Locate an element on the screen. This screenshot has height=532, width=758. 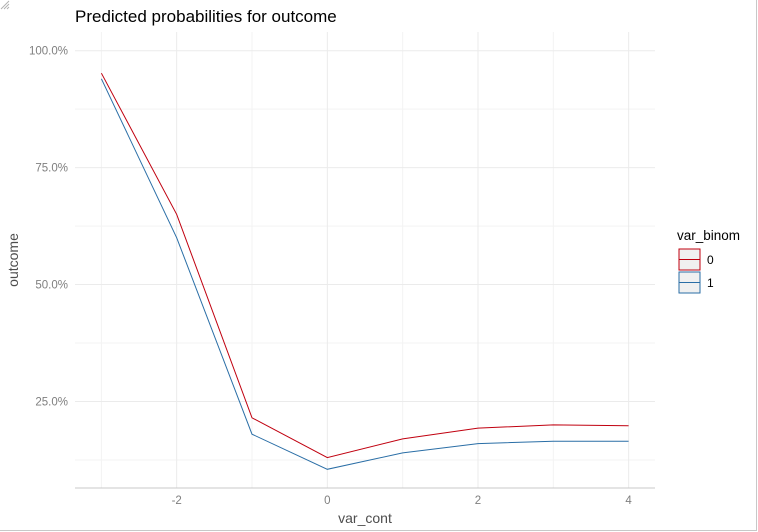
legend-label-0: 0 is located at coordinates (710, 260).